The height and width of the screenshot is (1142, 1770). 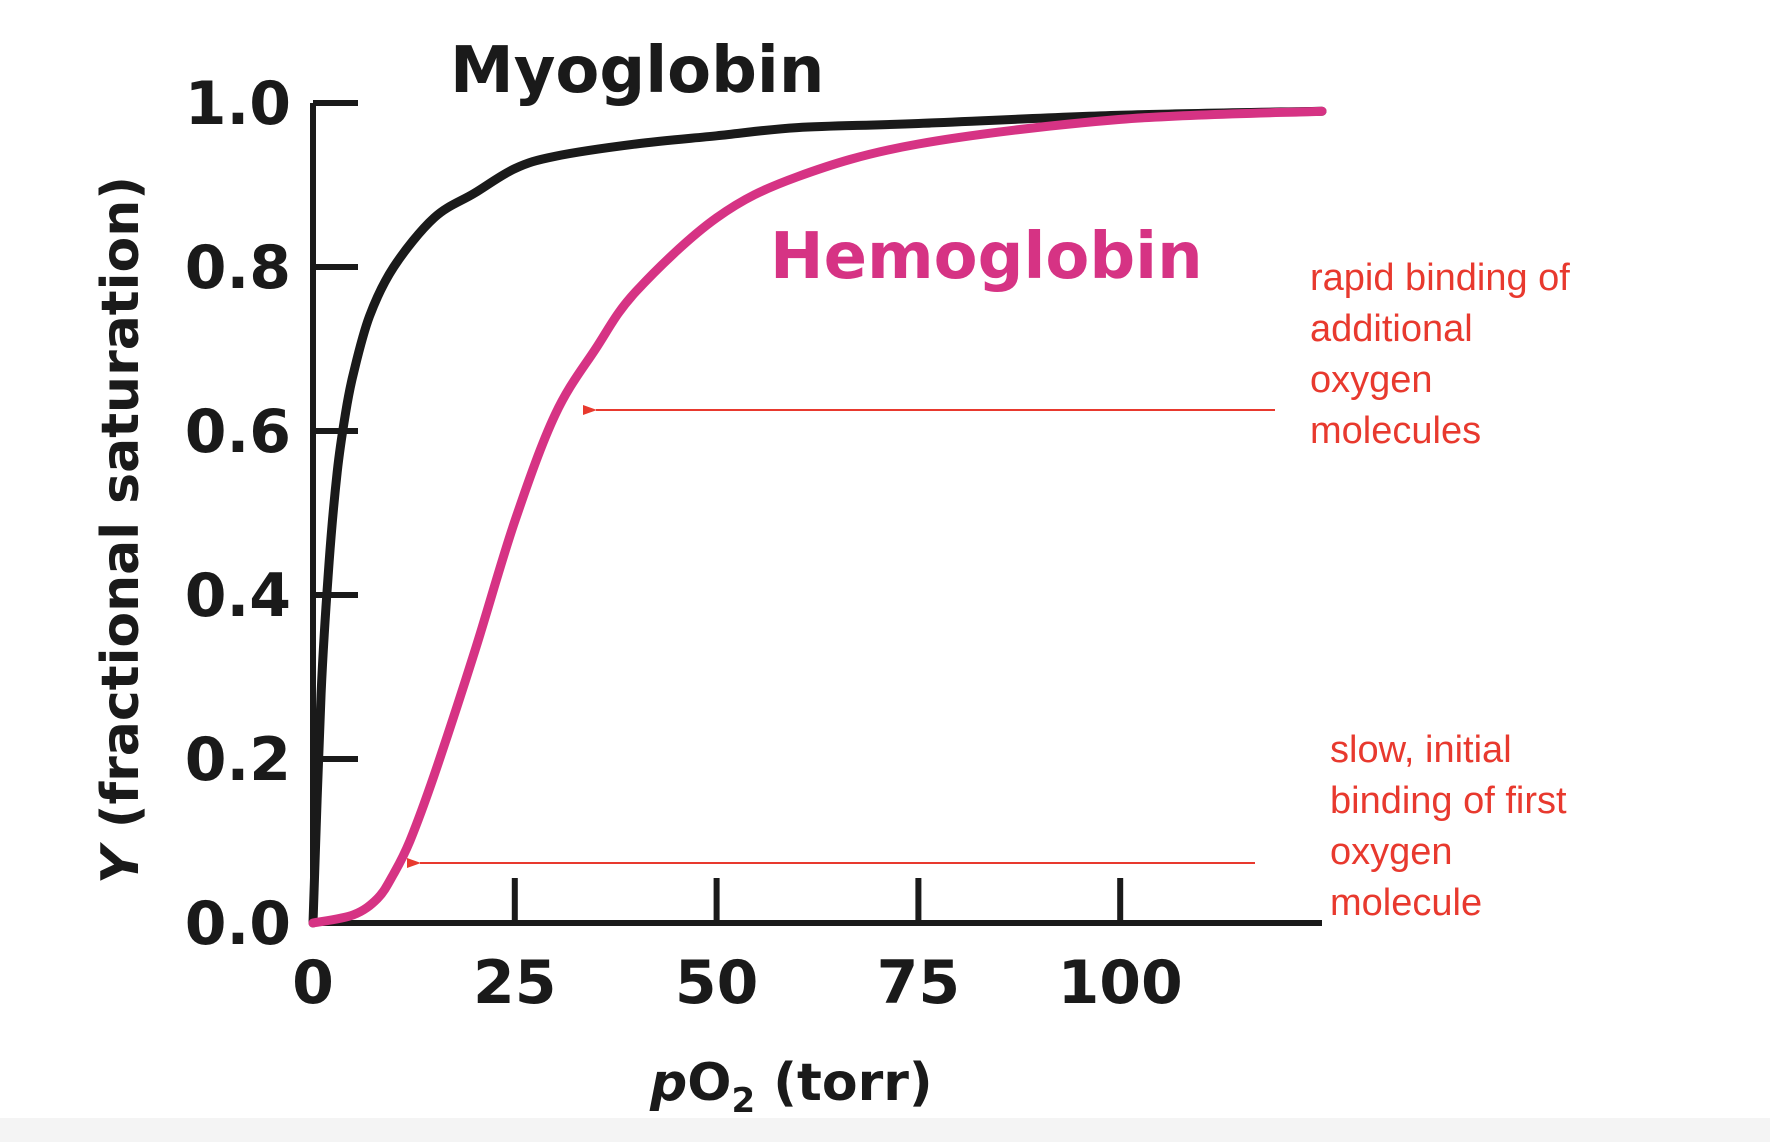 What do you see at coordinates (1391, 329) in the screenshot?
I see `annotation-rapid-line: additional` at bounding box center [1391, 329].